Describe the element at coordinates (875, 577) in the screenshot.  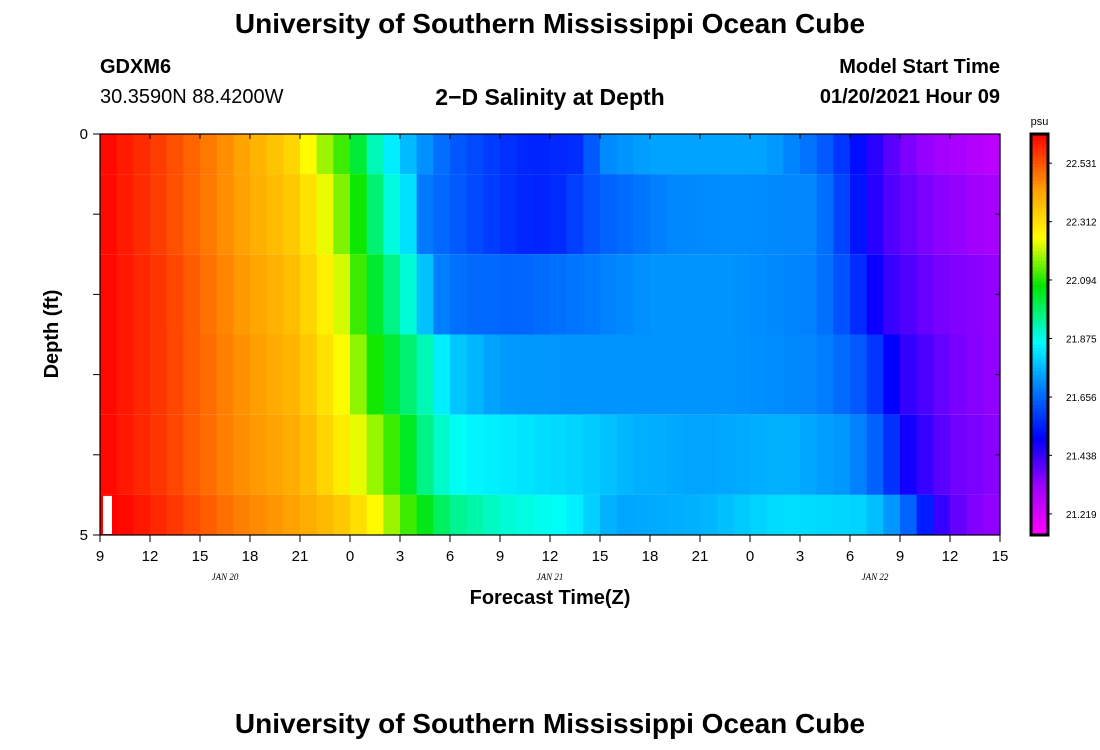
I see `date-label: JAN 22` at that location.